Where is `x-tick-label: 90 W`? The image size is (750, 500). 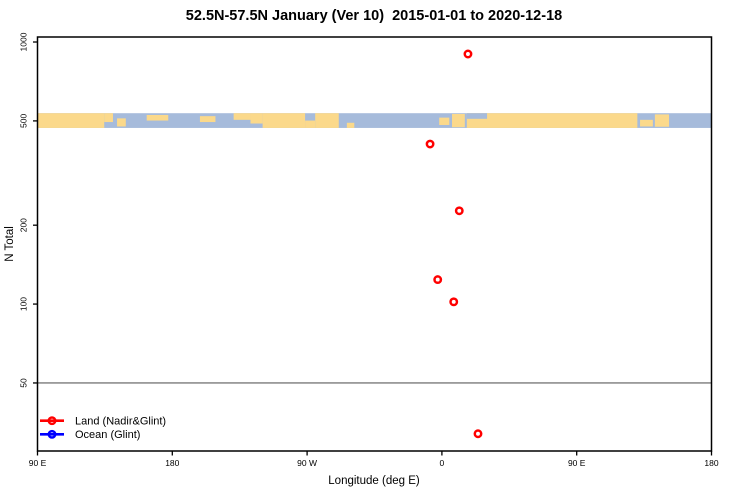
x-tick-label: 90 W is located at coordinates (307, 463).